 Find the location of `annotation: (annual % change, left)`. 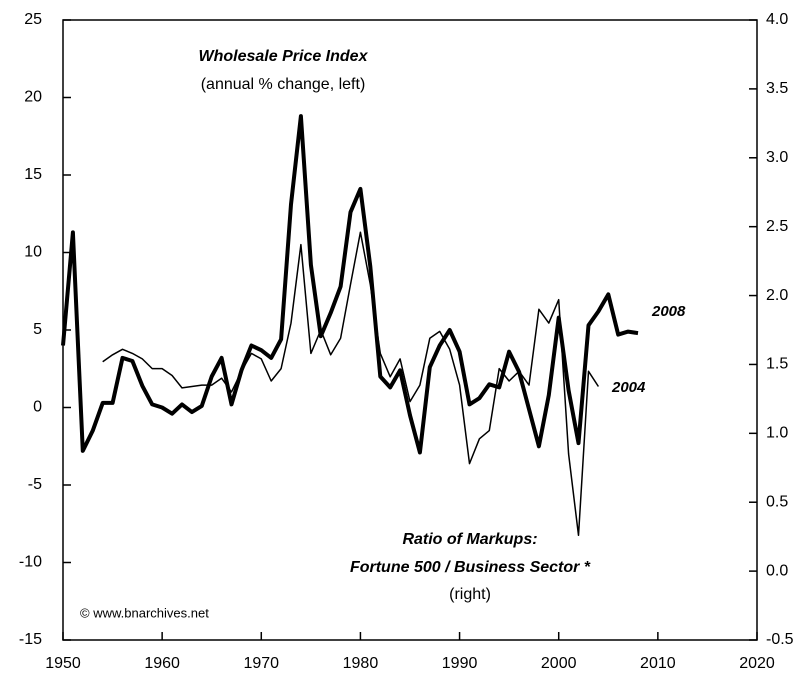

annotation: (annual % change, left) is located at coordinates (283, 84).